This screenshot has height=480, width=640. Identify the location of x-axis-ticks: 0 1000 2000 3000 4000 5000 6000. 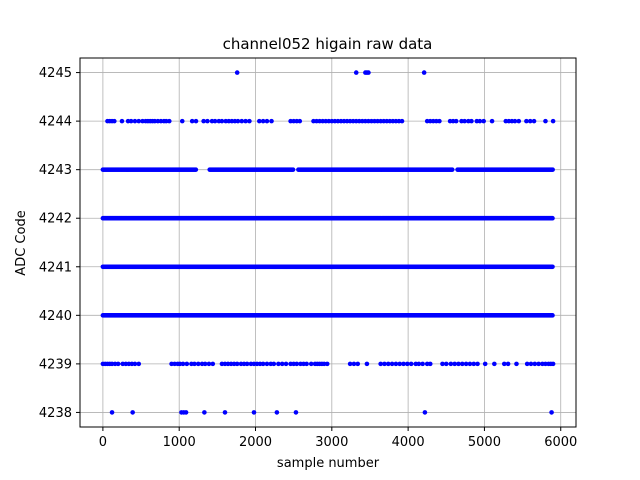
(338, 438).